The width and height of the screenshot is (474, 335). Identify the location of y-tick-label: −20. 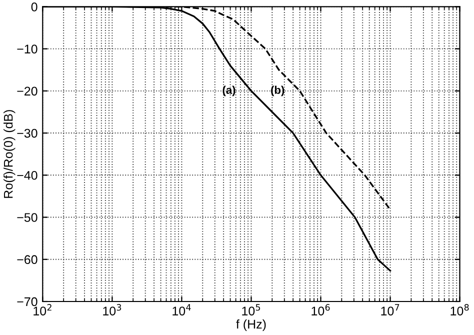
(27, 91).